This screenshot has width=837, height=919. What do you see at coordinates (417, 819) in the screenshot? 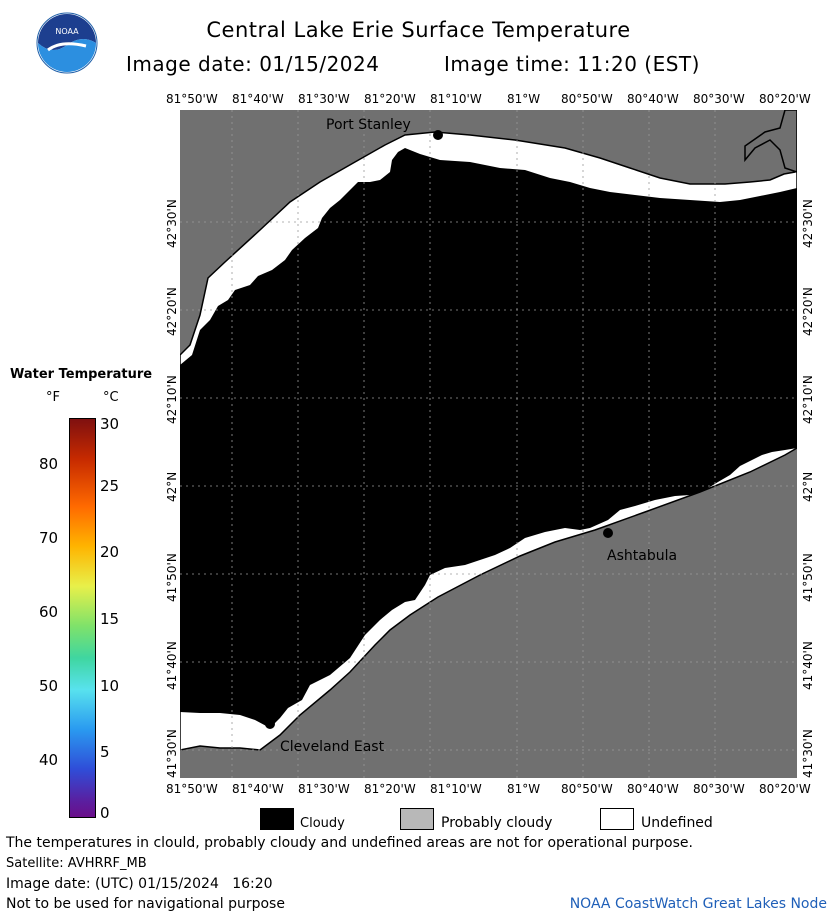
I see `legend-swatch-probably-cloudy` at bounding box center [417, 819].